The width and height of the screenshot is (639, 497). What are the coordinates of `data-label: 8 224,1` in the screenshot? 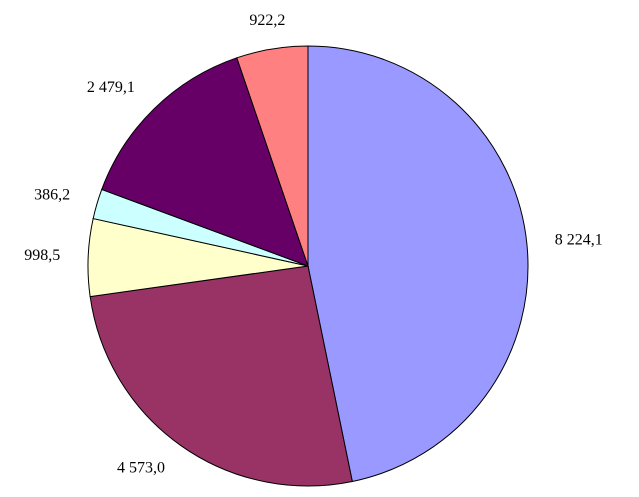 It's located at (579, 240).